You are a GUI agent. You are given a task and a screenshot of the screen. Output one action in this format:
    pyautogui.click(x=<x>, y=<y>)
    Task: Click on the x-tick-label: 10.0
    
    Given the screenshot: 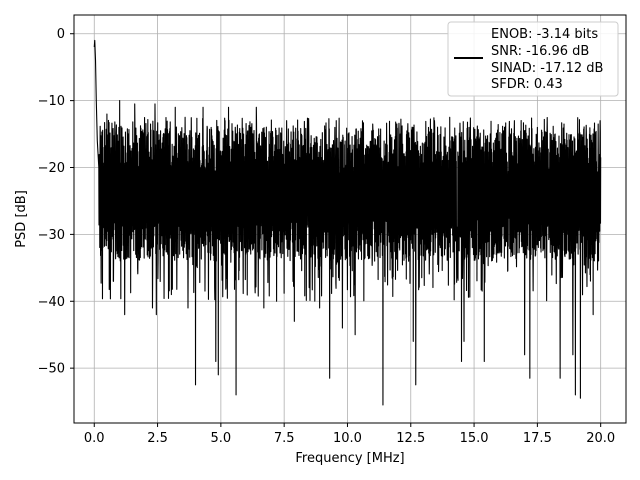 What is the action you would take?
    pyautogui.click(x=347, y=438)
    